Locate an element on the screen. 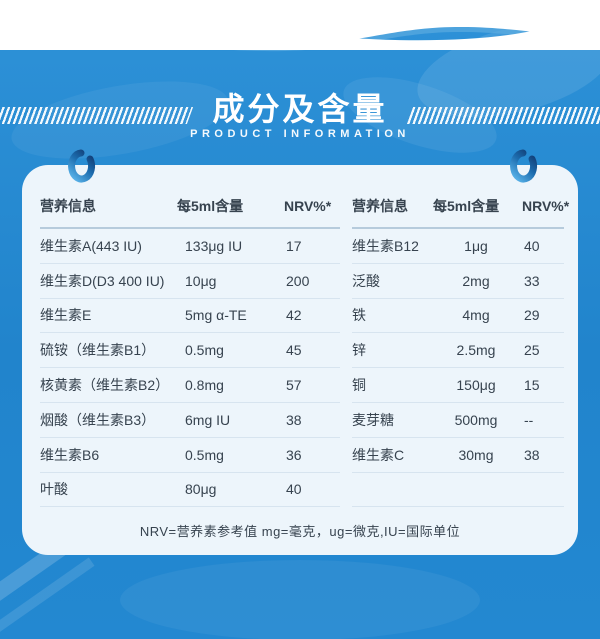 The height and width of the screenshot is (639, 600). table-row: 铜 150μg 15 is located at coordinates (458, 385).